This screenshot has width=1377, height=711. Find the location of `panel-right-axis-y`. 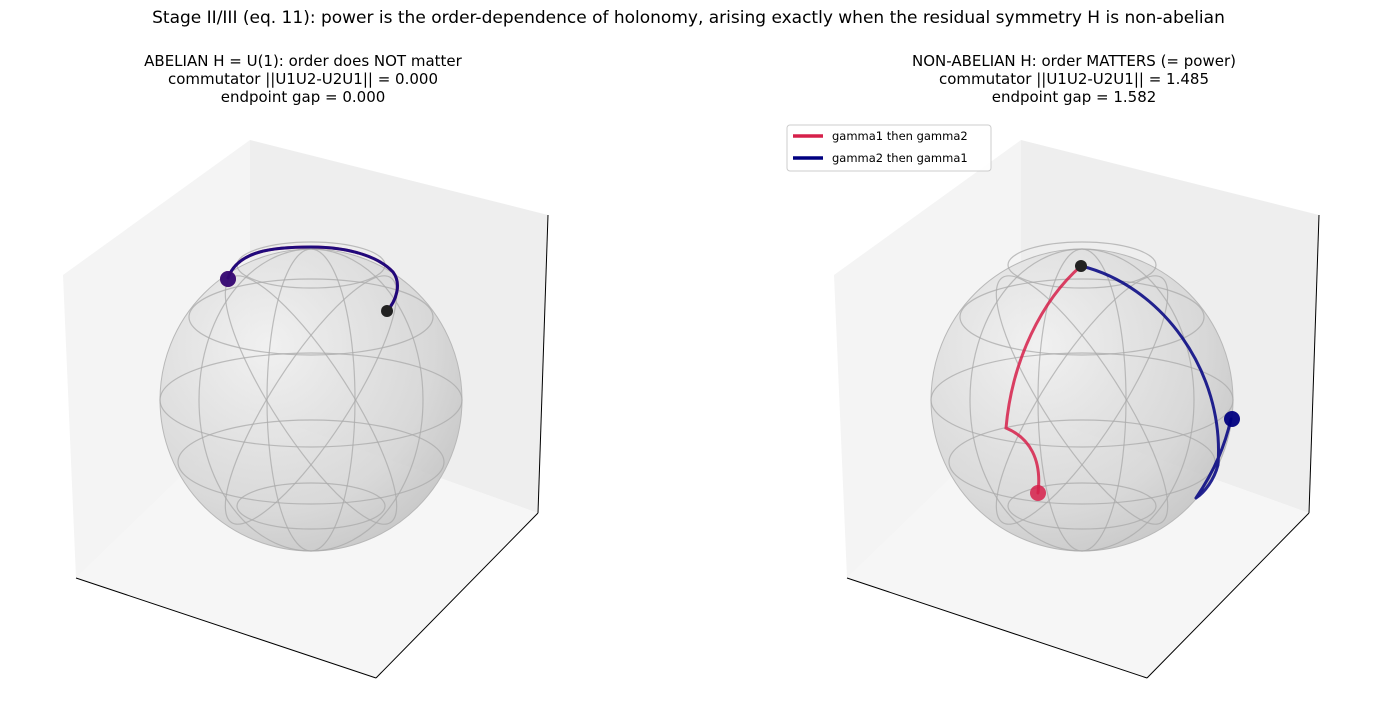

panel-right-axis-y is located at coordinates (1228, 595).